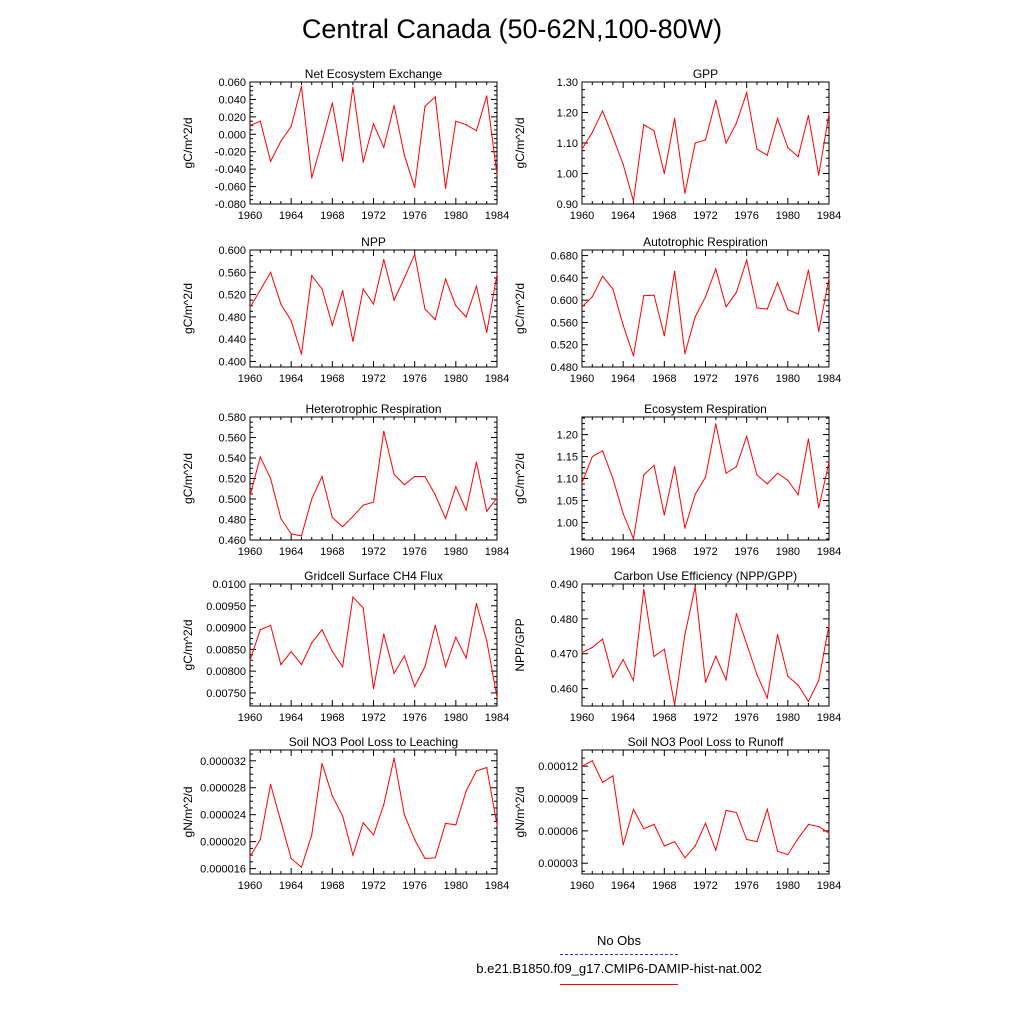 The width and height of the screenshot is (1024, 1024). Describe the element at coordinates (373, 308) in the screenshot. I see `plot-frame` at that location.